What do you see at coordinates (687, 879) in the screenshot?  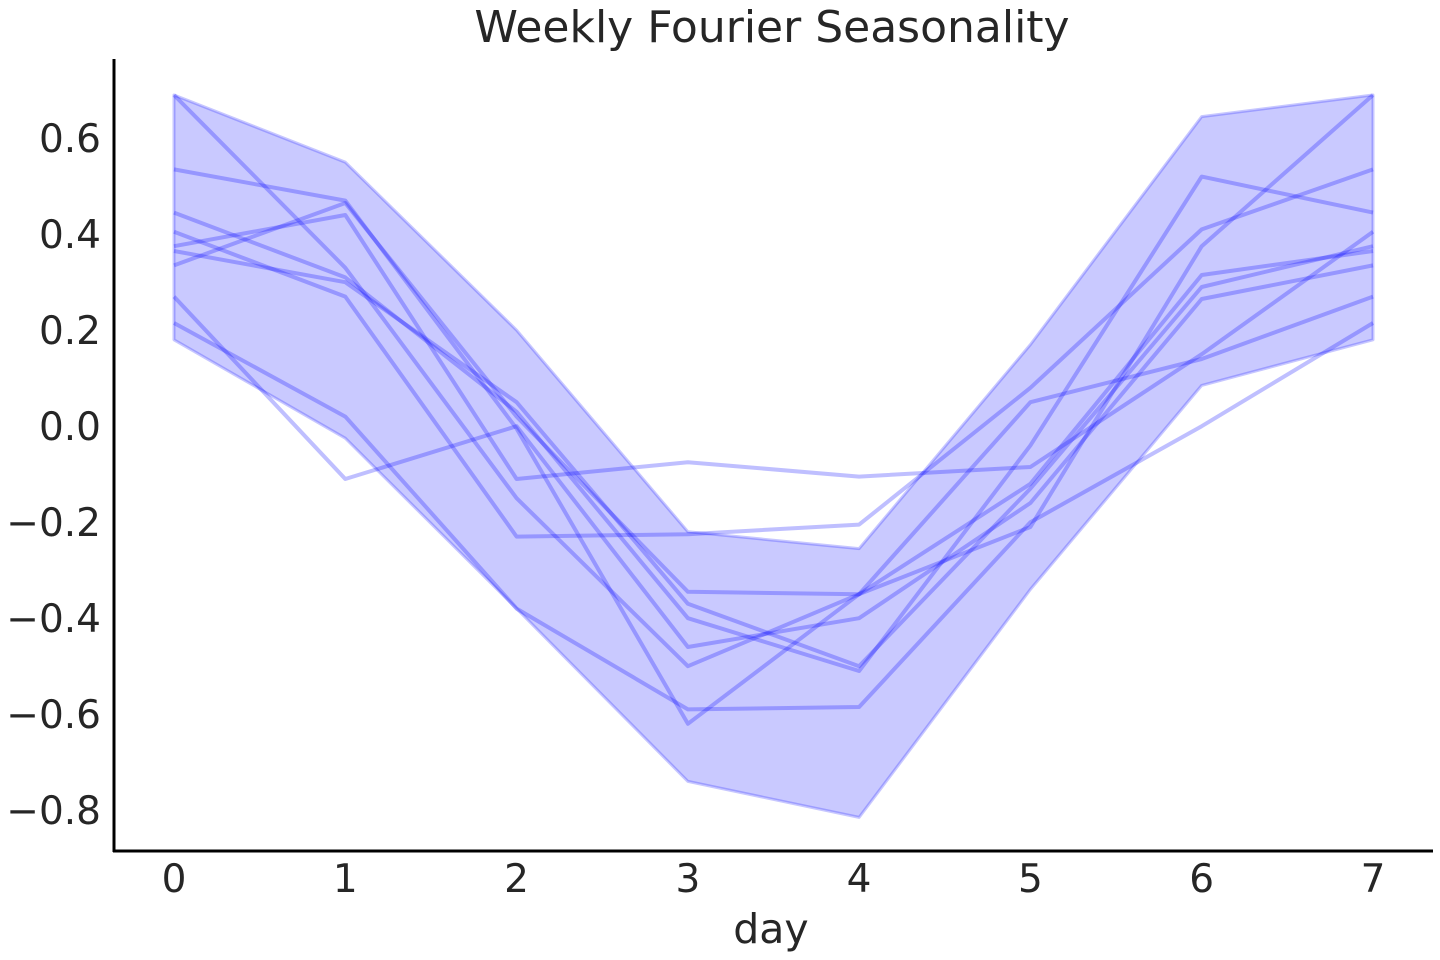 I see `x-tick-label: 3` at bounding box center [687, 879].